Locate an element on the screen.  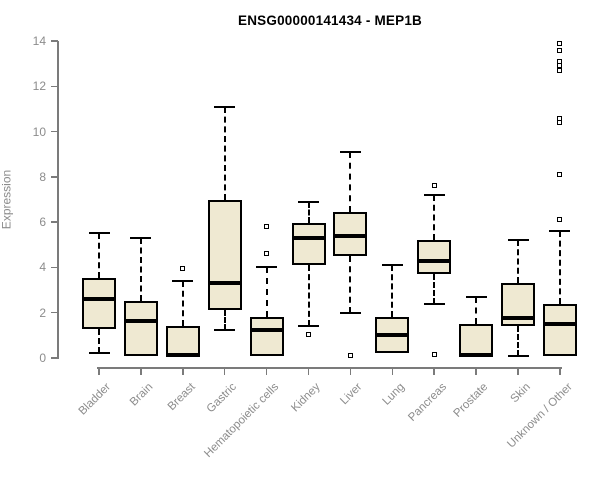
box-gastric is located at coordinates (224, 255).